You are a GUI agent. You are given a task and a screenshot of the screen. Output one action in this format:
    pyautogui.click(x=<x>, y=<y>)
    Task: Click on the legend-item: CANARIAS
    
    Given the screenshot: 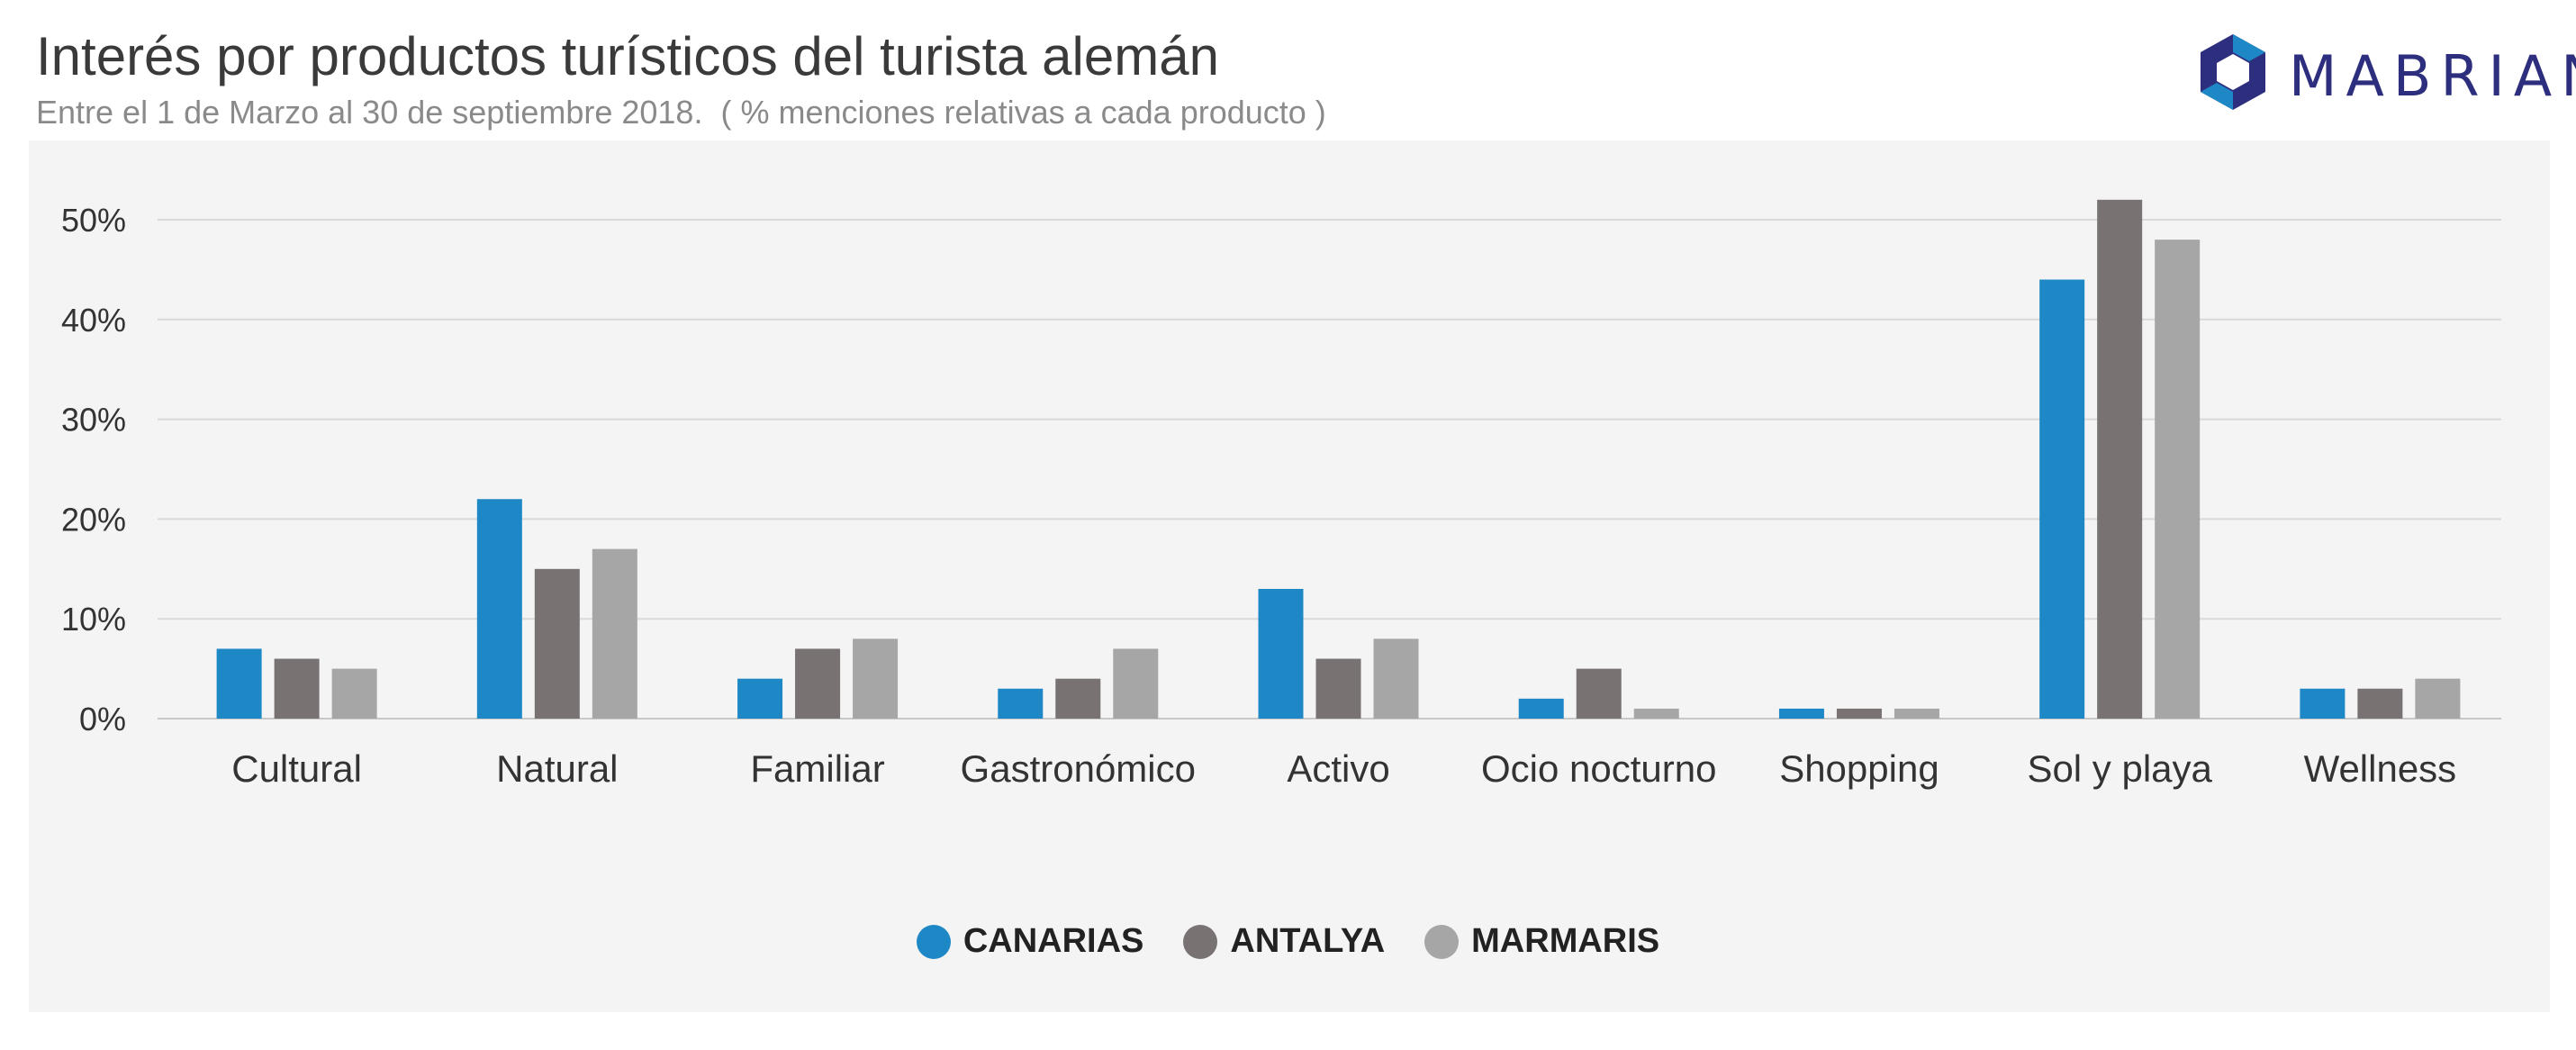 What is the action you would take?
    pyautogui.click(x=1030, y=941)
    